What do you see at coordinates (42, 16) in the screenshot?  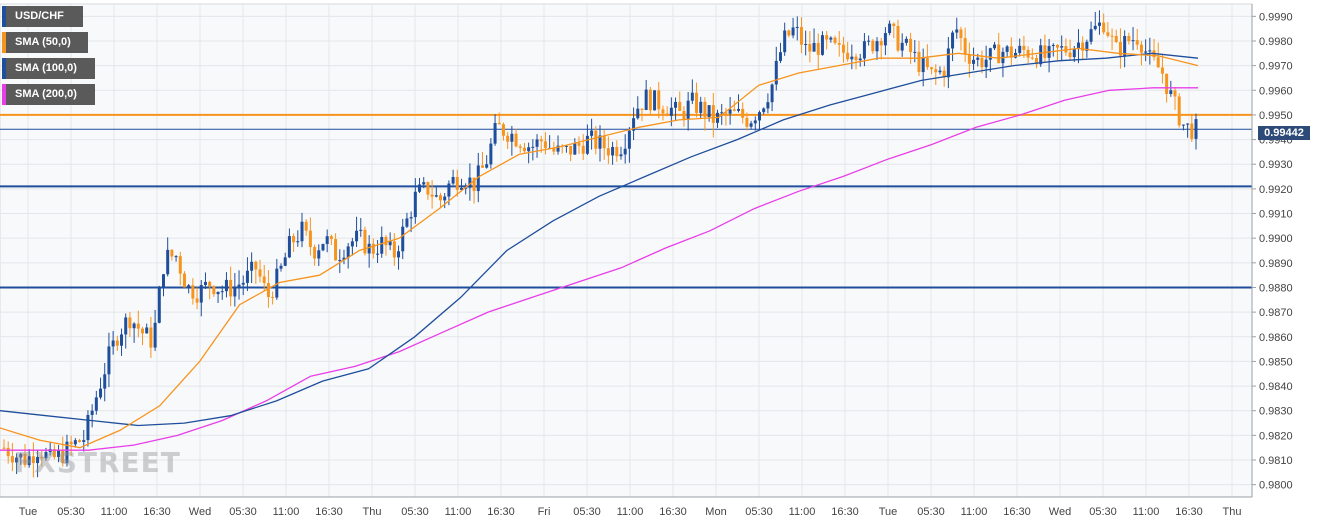 I see `legend-item-usdchf: USD/CHF` at bounding box center [42, 16].